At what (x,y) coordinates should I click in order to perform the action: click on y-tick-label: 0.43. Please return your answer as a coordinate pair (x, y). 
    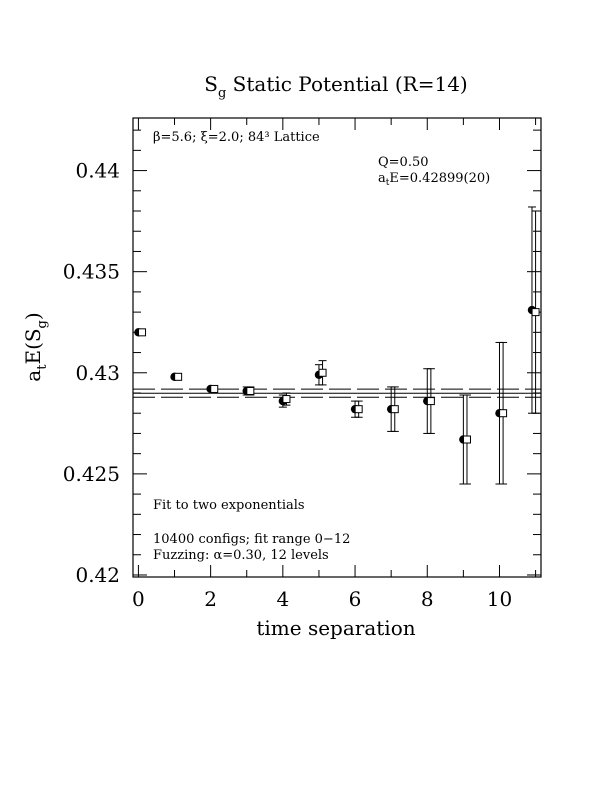
    Looking at the image, I should click on (97, 373).